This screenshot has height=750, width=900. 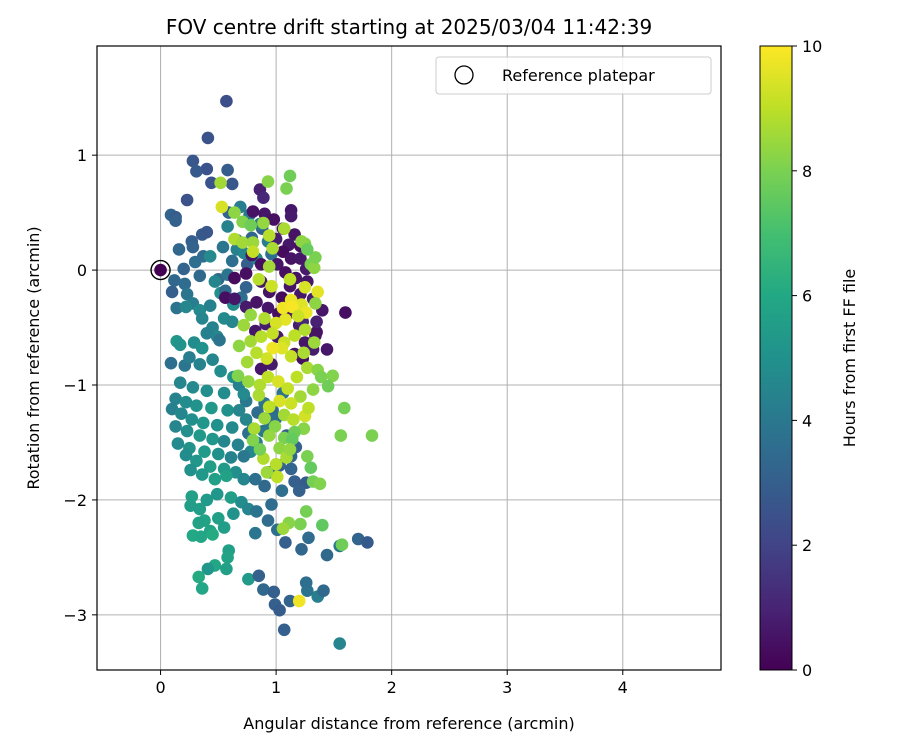 I want to click on reference-point-fill, so click(x=160, y=270).